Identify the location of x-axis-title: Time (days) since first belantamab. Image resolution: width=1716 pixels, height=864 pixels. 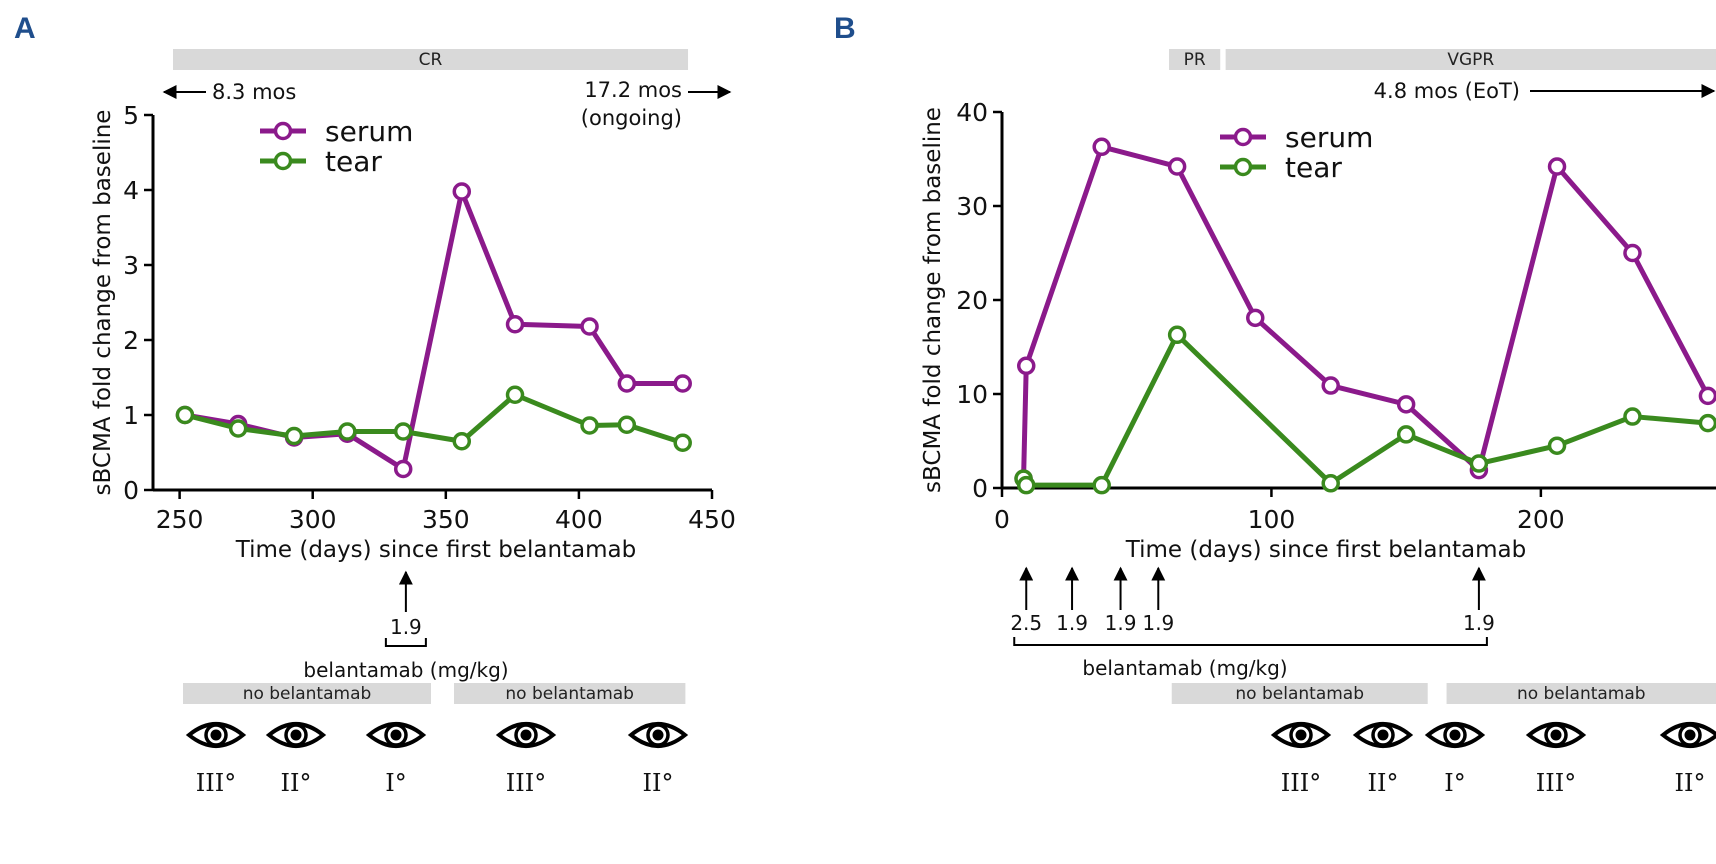
(1325, 550).